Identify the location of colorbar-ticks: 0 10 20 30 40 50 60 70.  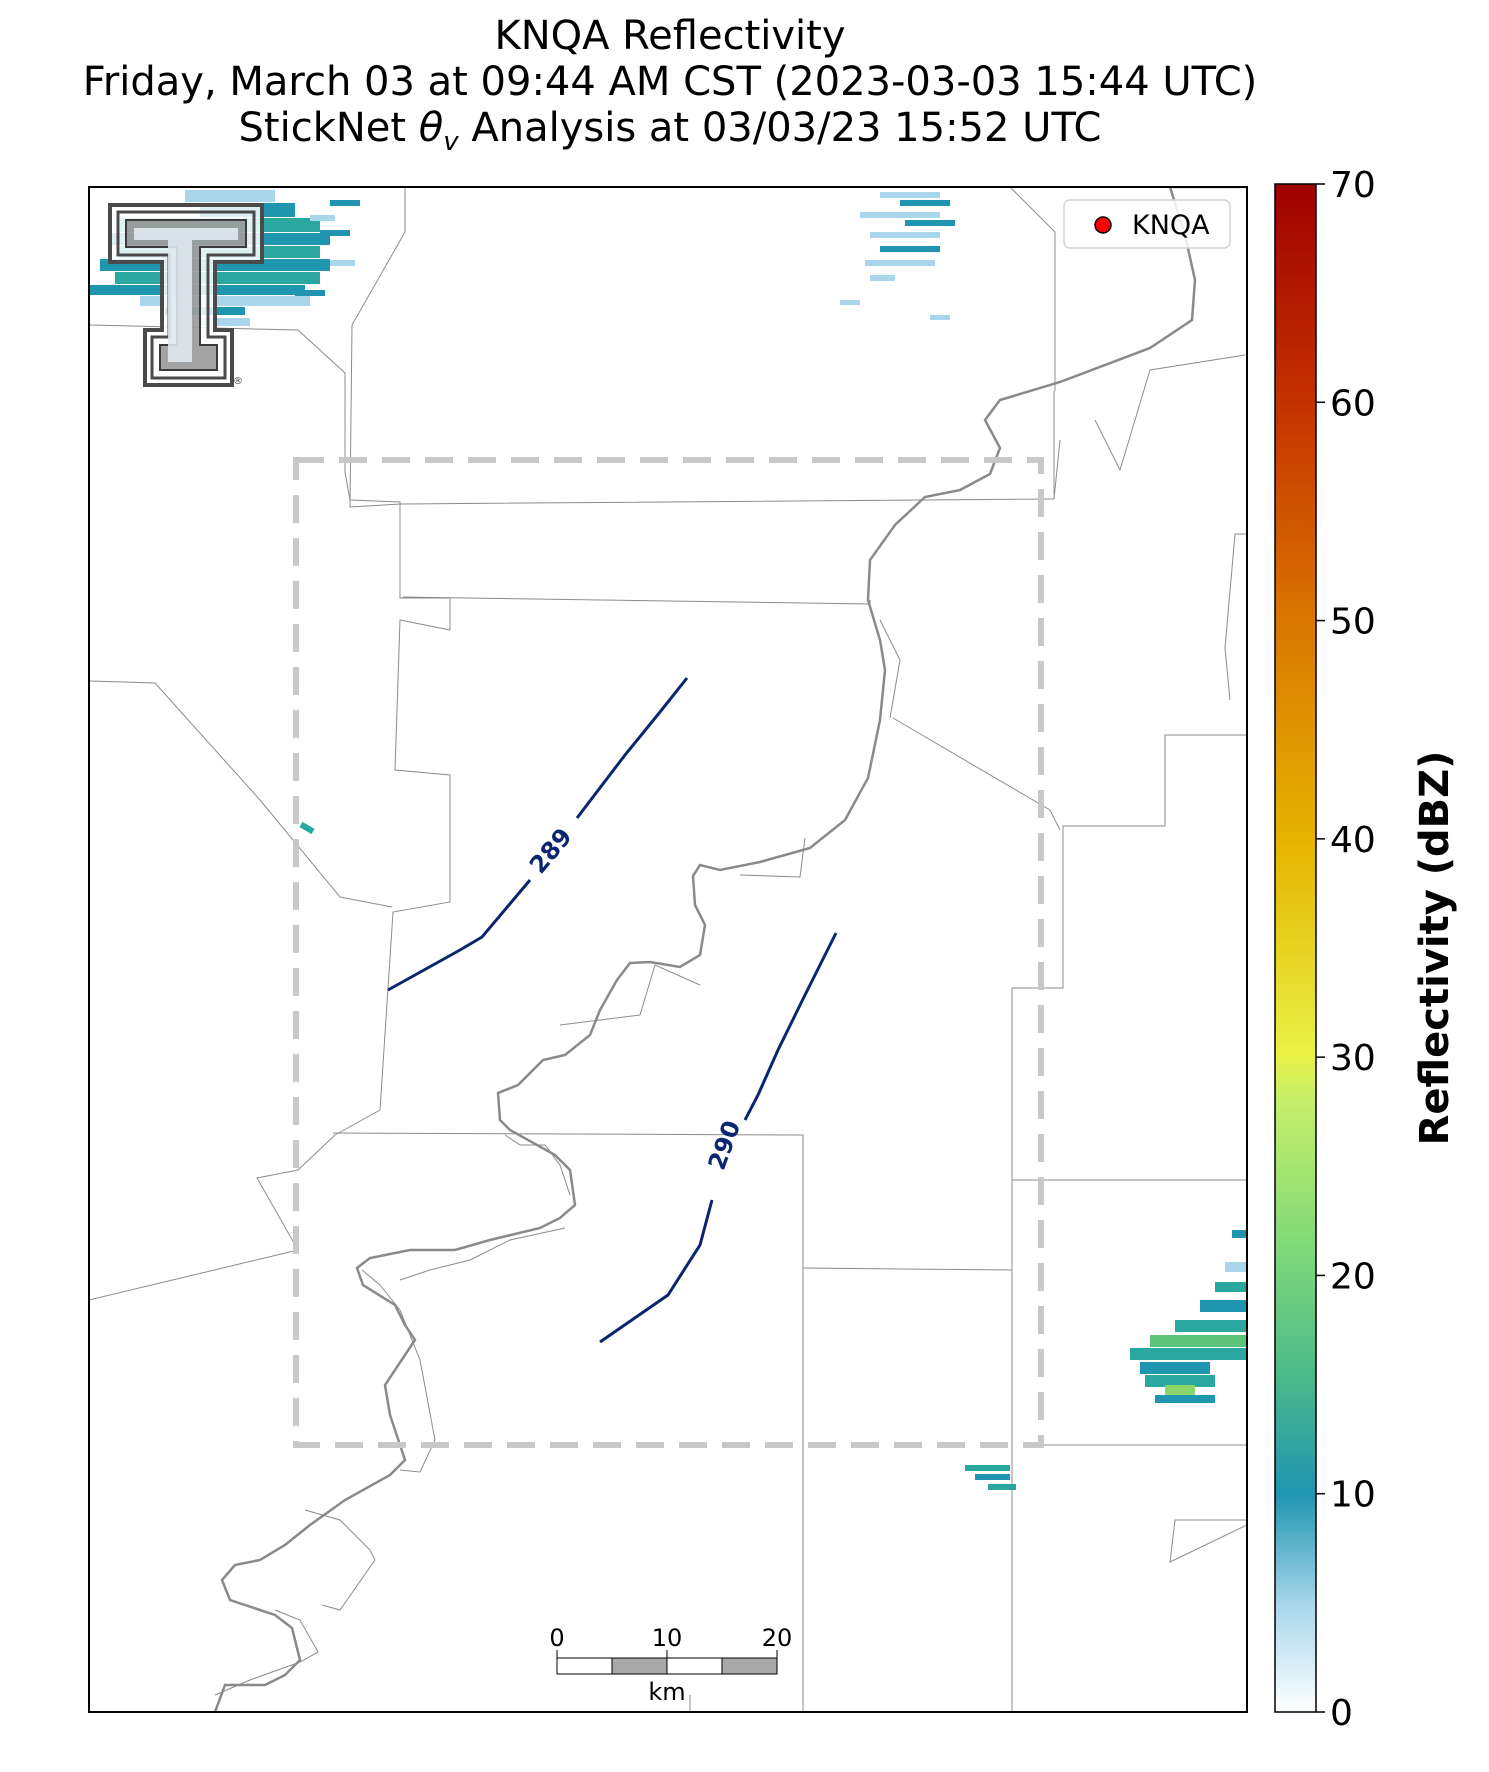
(1346, 949).